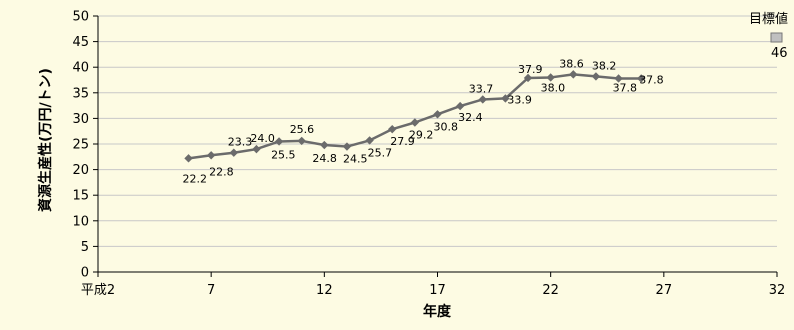 The width and height of the screenshot is (794, 330). I want to click on x-tick-label: 12, so click(324, 290).